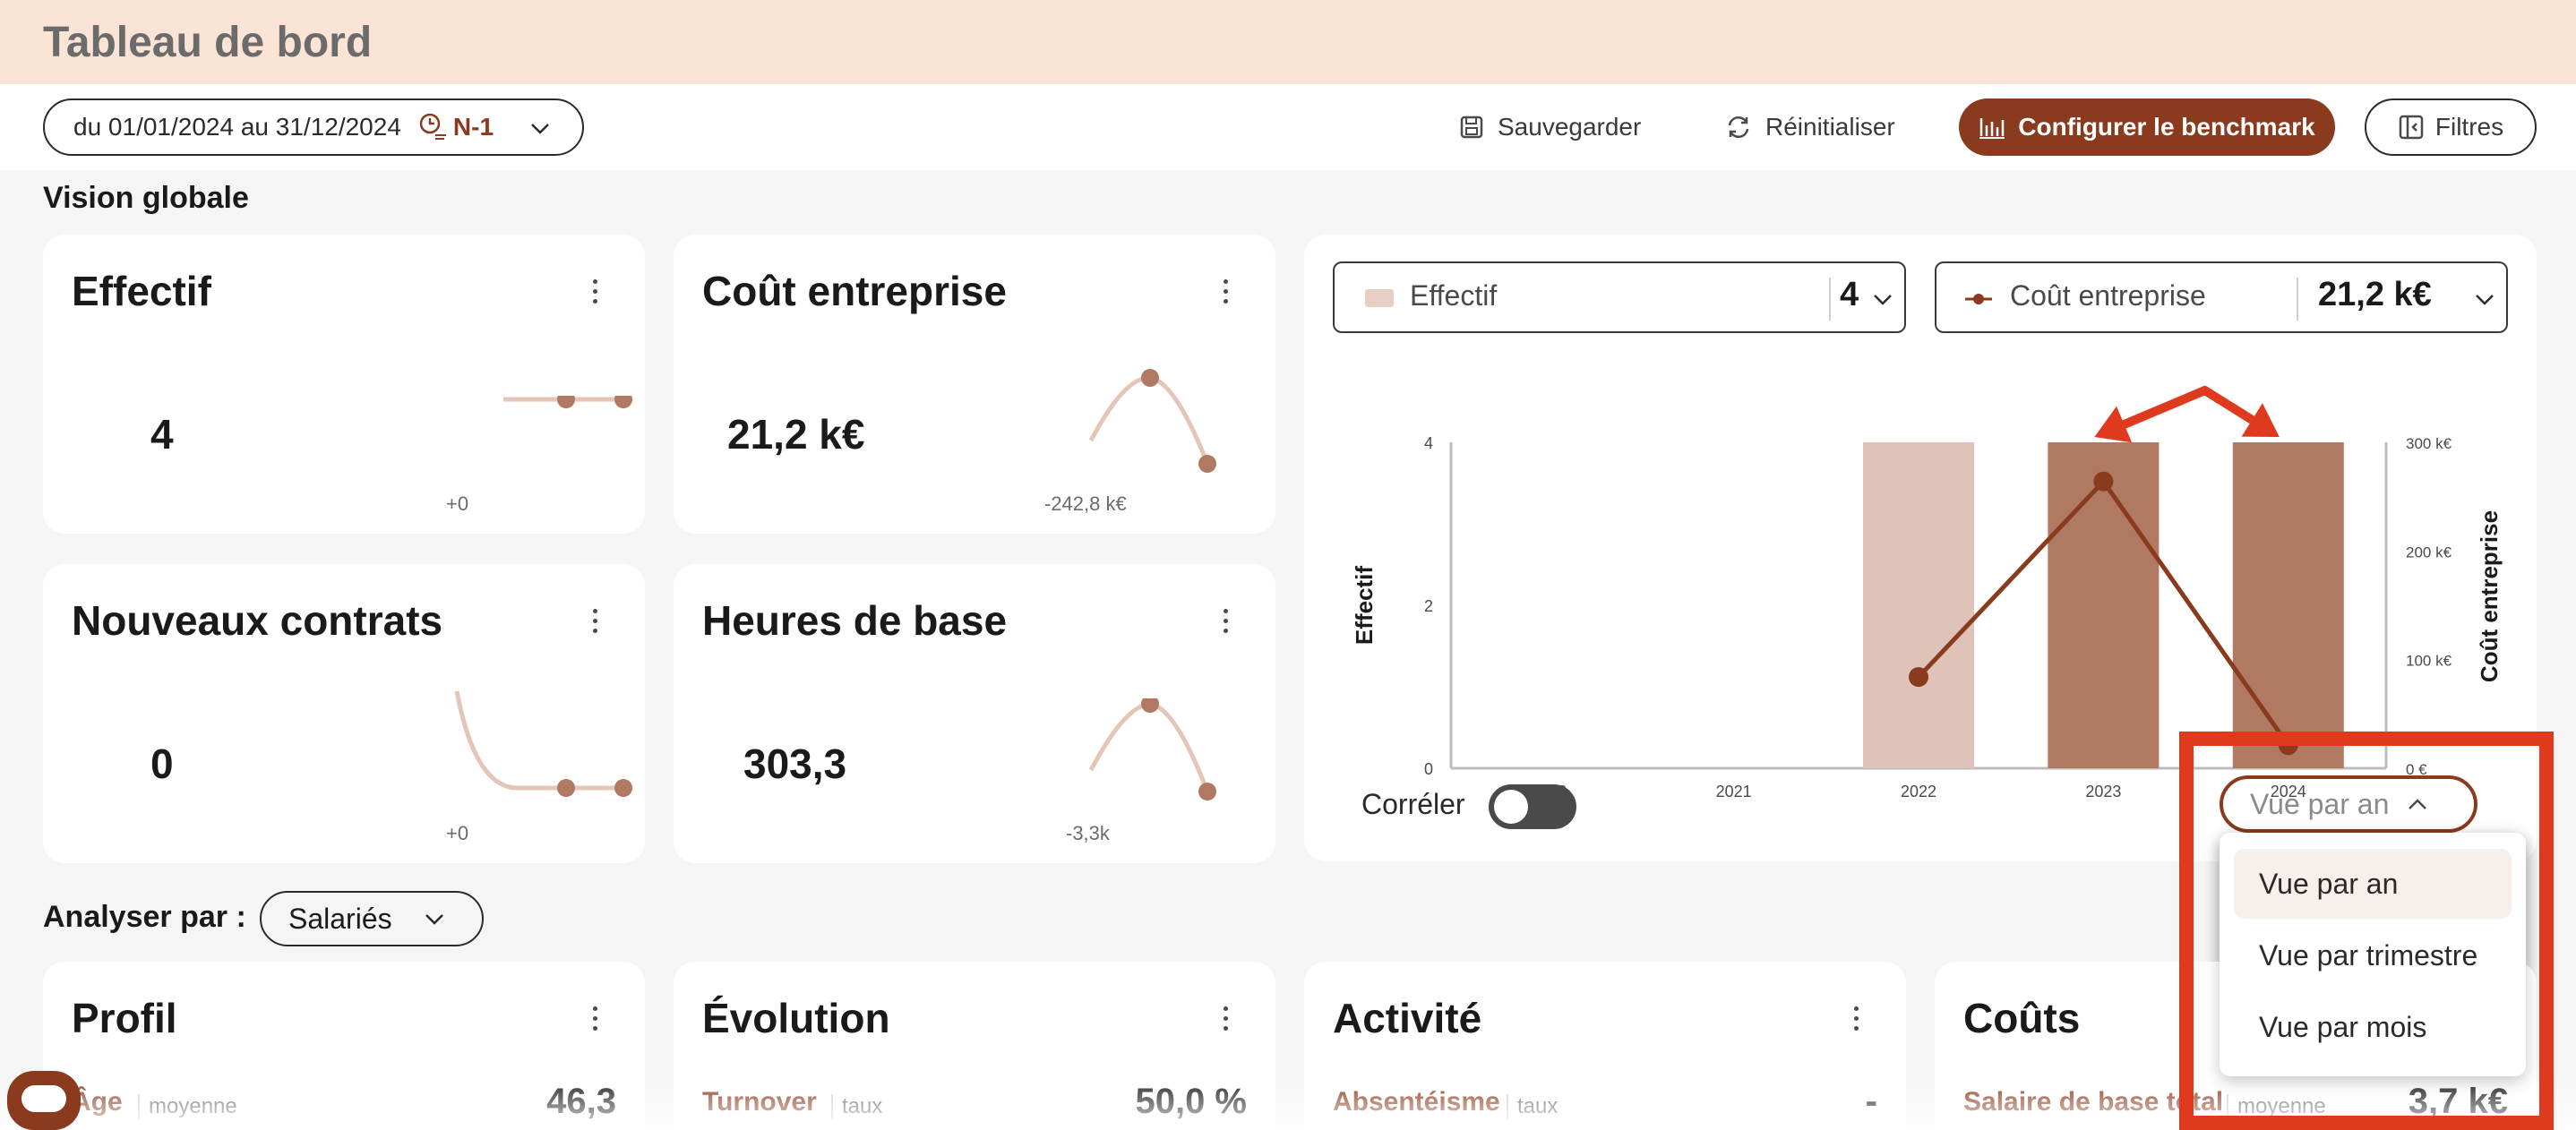 This screenshot has width=2576, height=1130. I want to click on bar-2022, so click(1918, 605).